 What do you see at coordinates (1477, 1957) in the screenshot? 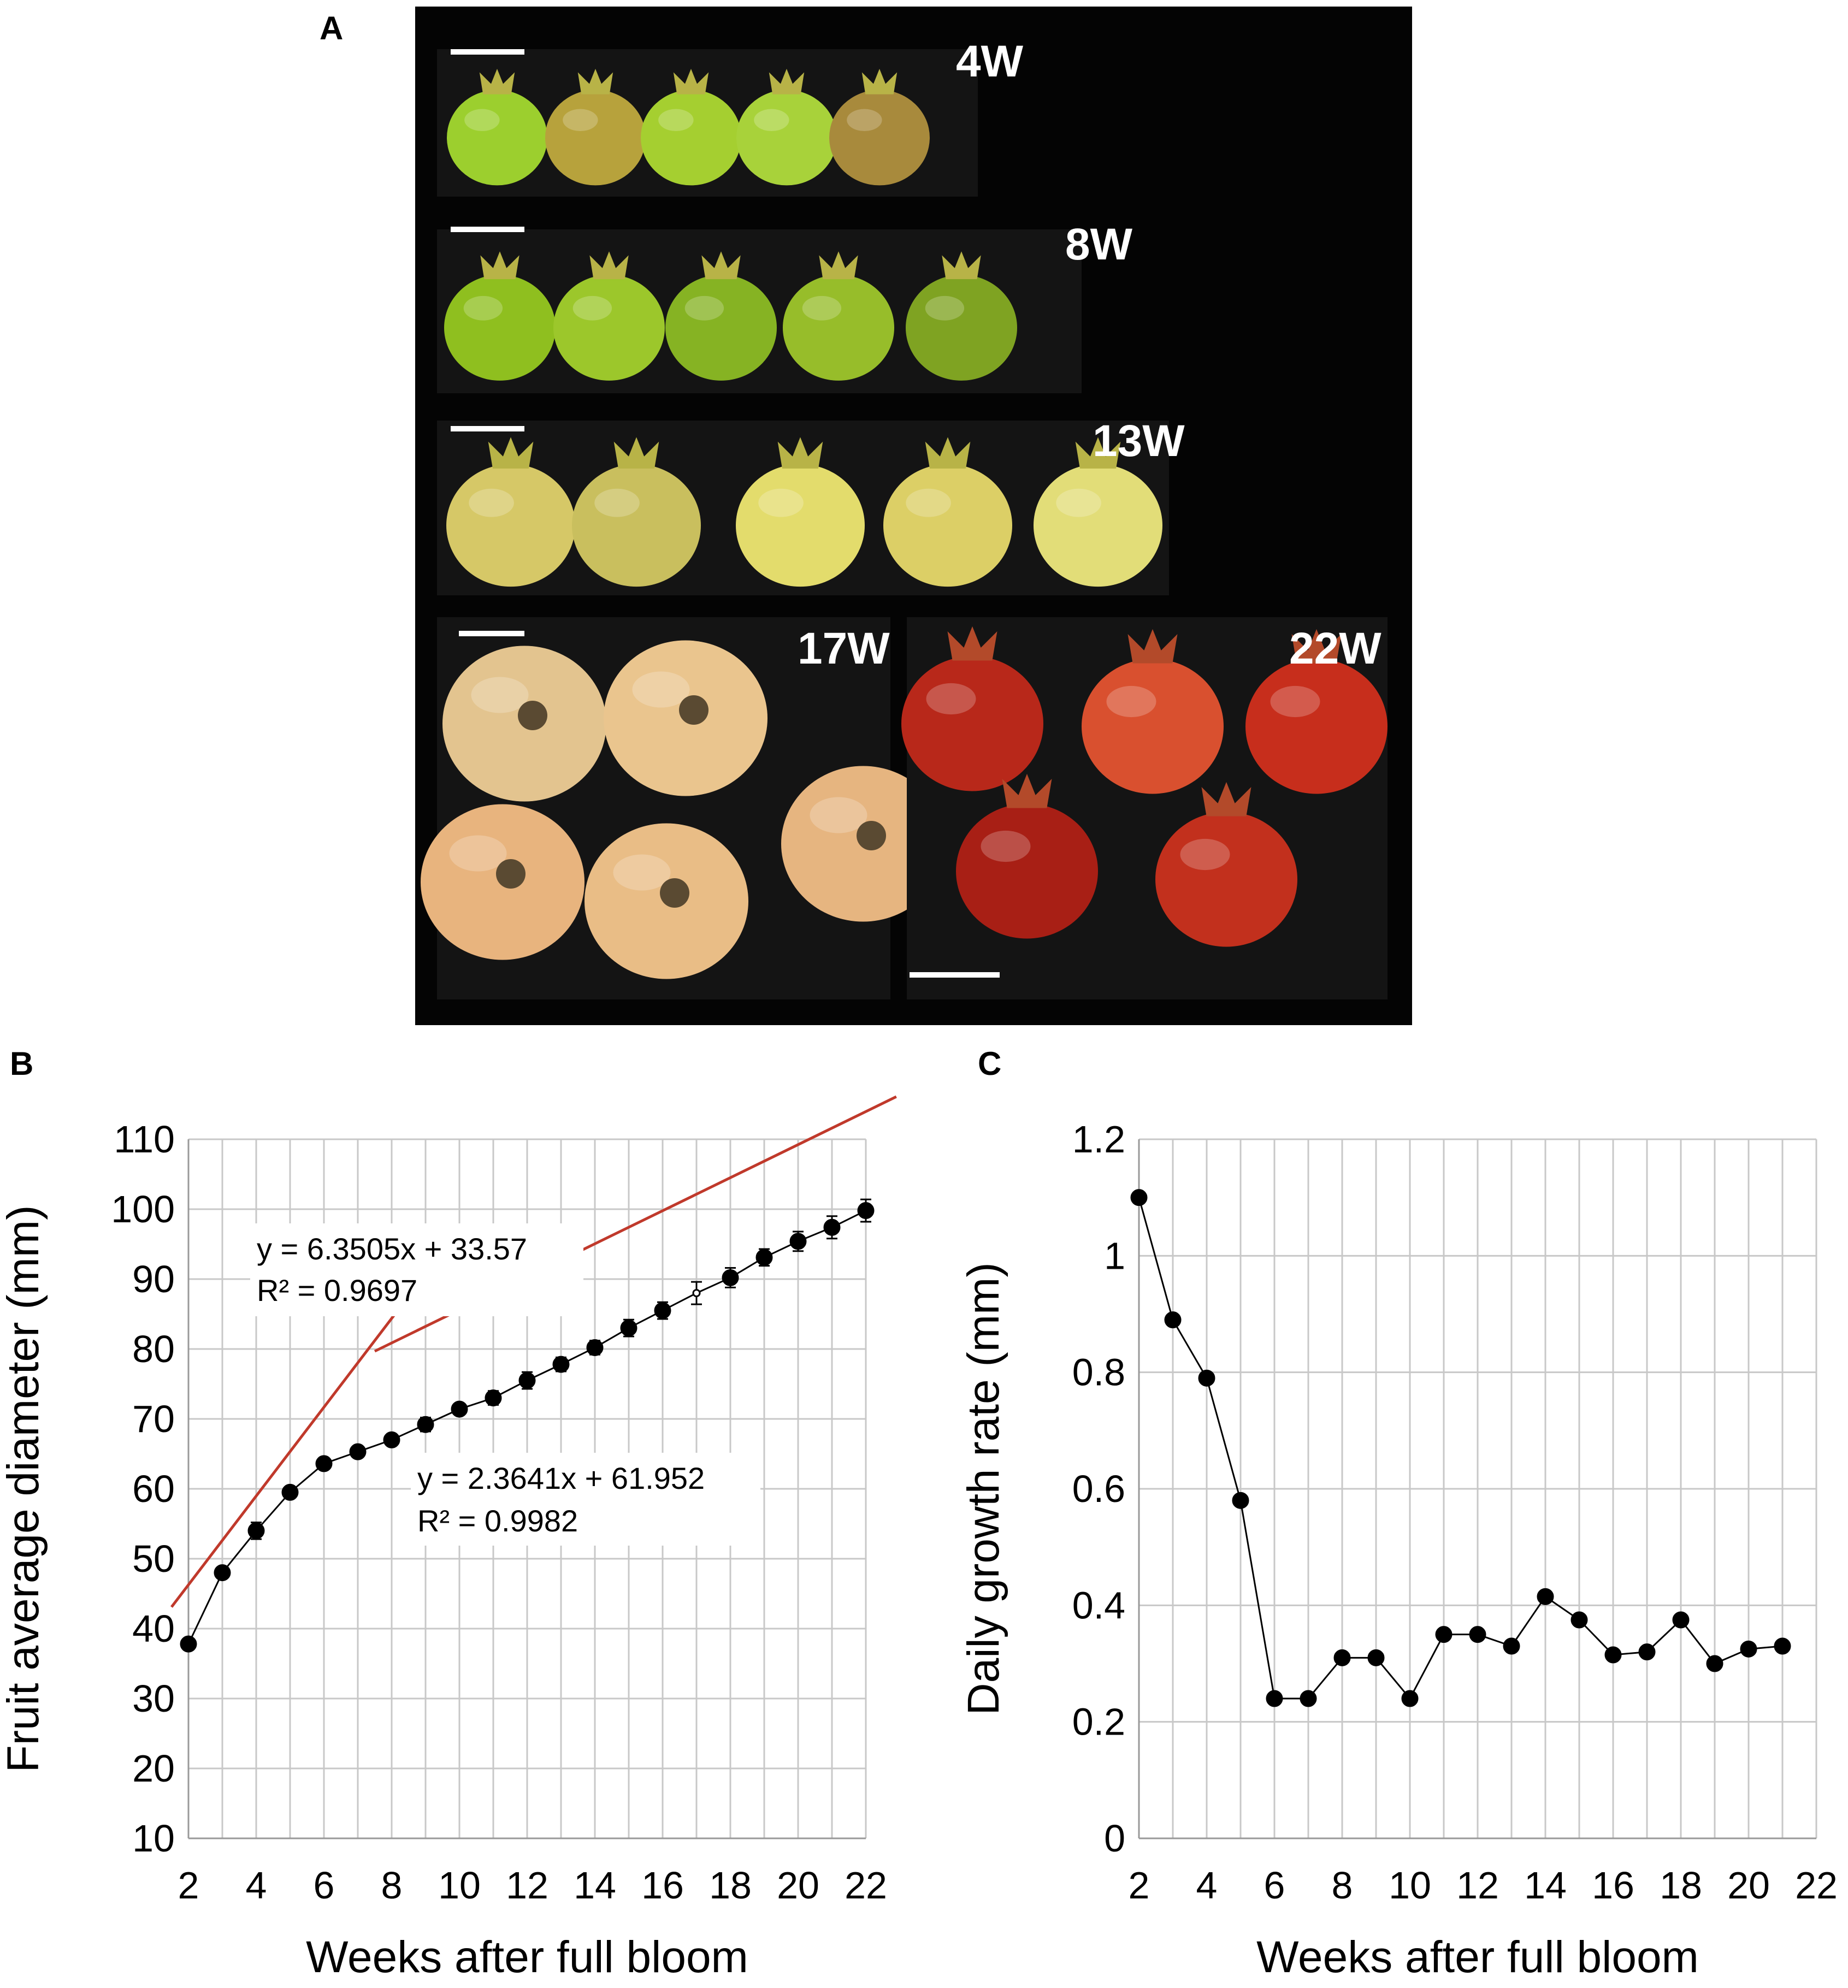
I see `growth-rate-chart-x-axis-title: Weeks after full bloom` at bounding box center [1477, 1957].